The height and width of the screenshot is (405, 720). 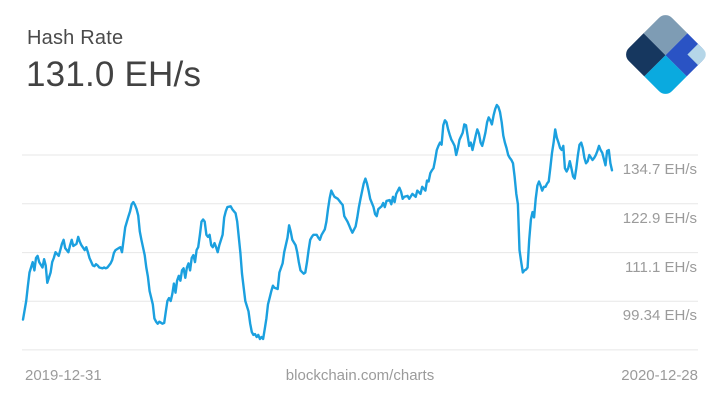 I want to click on watermark-text: blockchain.com/charts, so click(x=360, y=375).